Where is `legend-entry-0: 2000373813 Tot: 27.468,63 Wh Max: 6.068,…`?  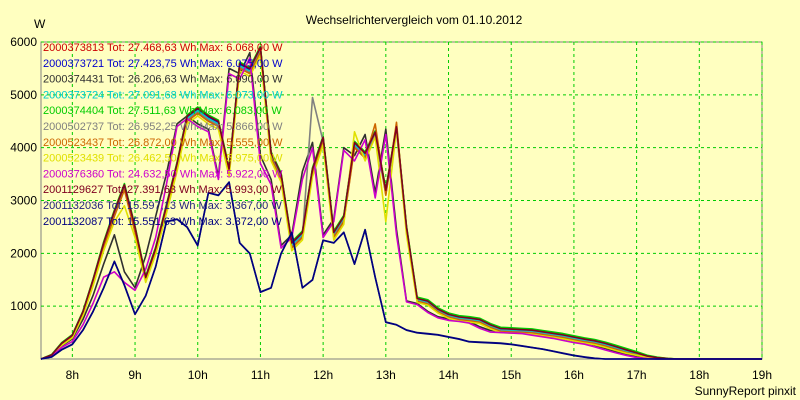 legend-entry-0: 2000373813 Tot: 27.468,63 Wh Max: 6.068,… is located at coordinates (163, 48).